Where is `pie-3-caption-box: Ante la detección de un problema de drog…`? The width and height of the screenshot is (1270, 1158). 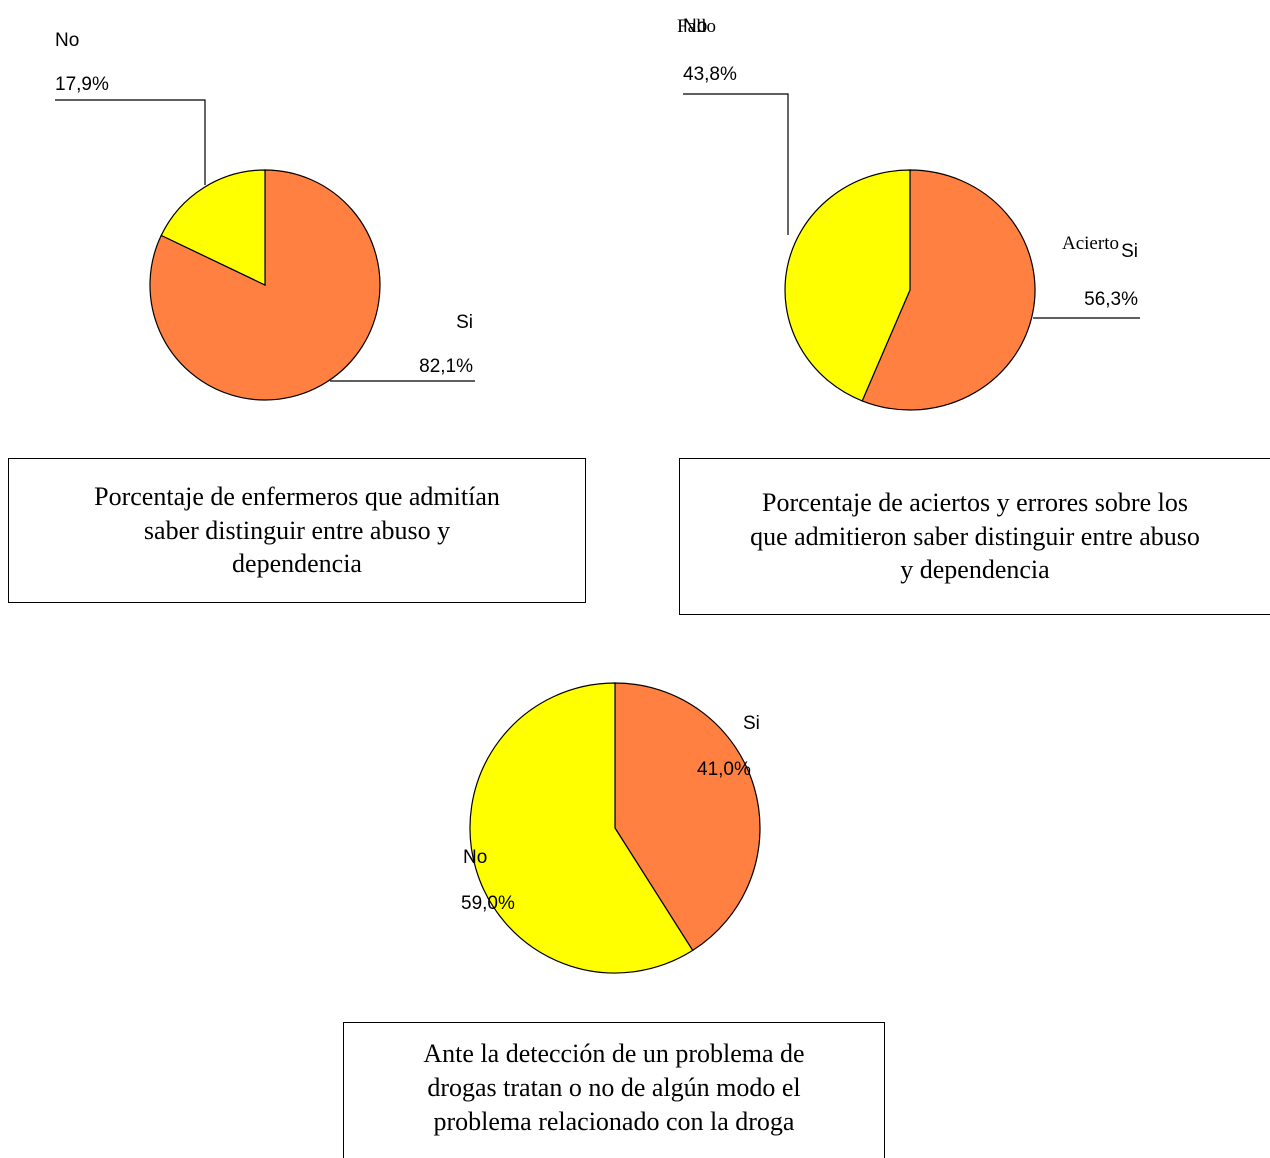
pie-3-caption-box: Ante la detección de un problema de drog… is located at coordinates (614, 1090).